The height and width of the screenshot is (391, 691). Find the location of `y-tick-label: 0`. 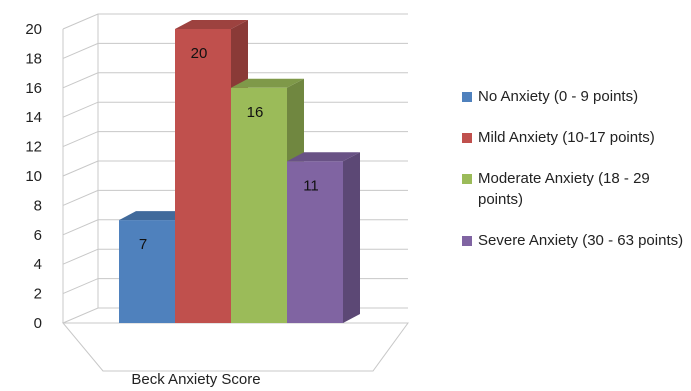

y-tick-label: 0 is located at coordinates (38, 323).